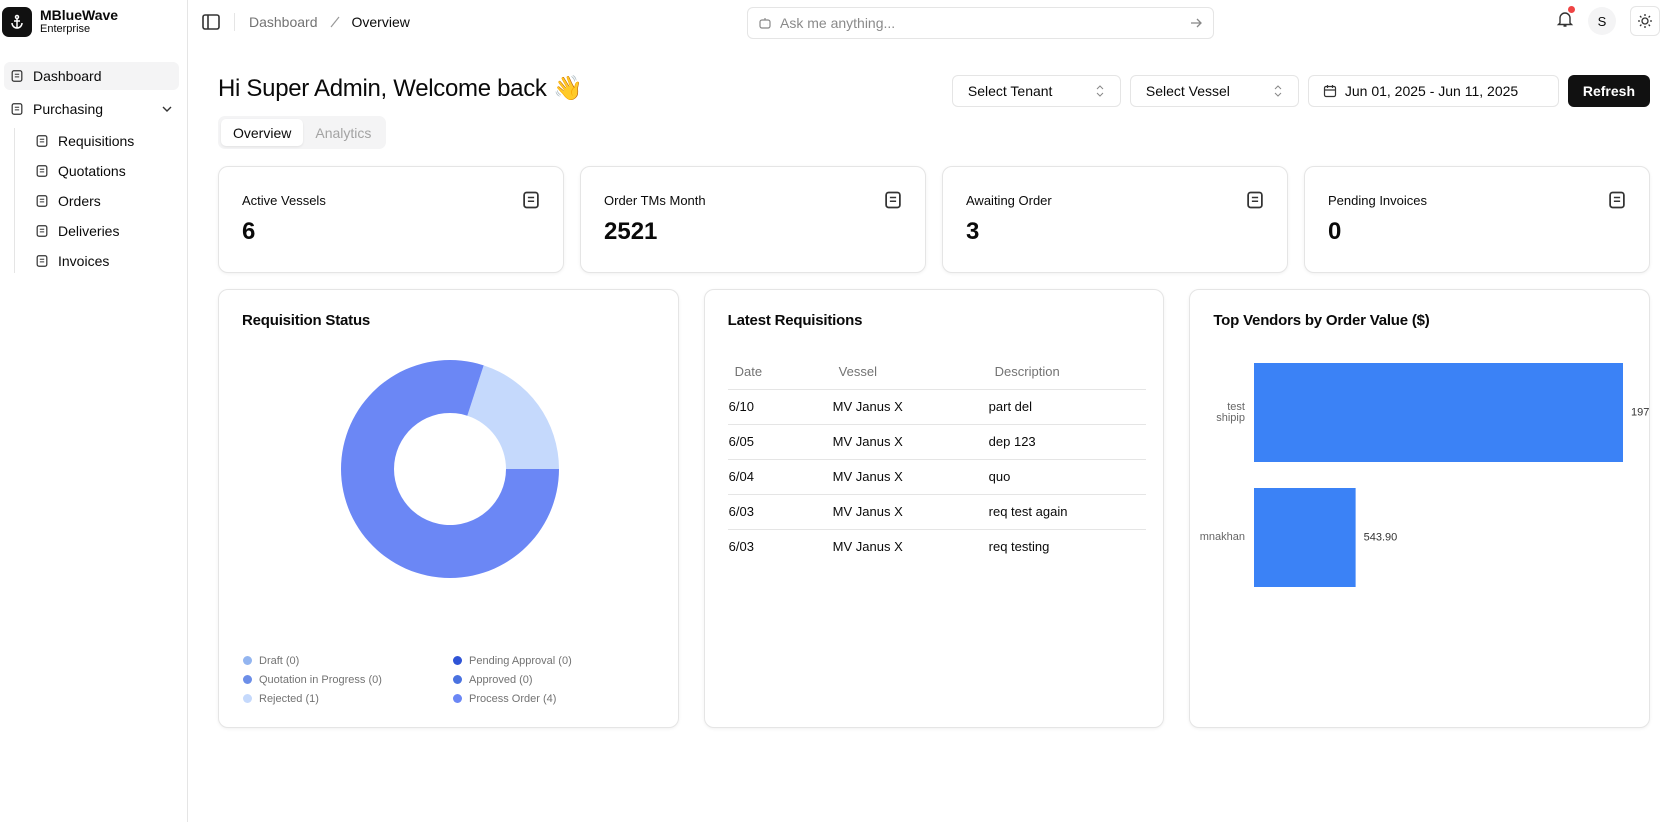  What do you see at coordinates (1602, 21) in the screenshot?
I see `avatar: S` at bounding box center [1602, 21].